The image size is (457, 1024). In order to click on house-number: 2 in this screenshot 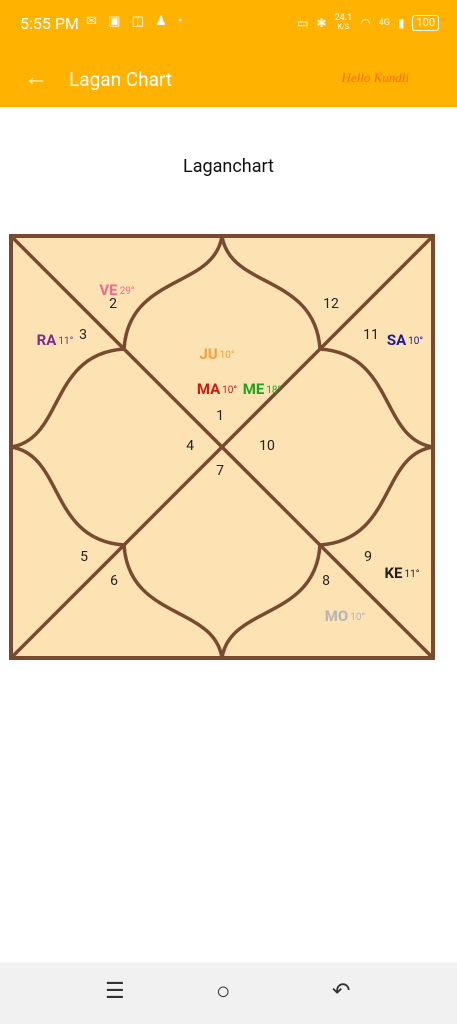, I will do `click(113, 304)`.